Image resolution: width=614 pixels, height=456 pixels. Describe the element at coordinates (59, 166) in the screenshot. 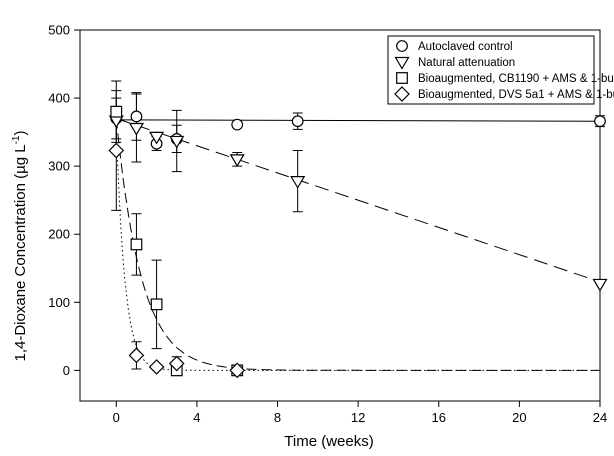

I see `y-tick-label: 300` at that location.